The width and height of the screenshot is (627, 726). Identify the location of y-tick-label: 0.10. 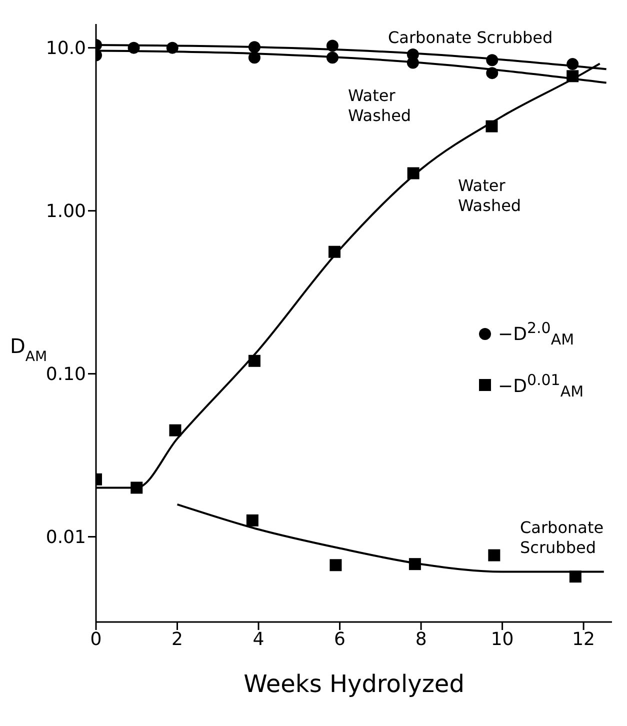
(66, 375).